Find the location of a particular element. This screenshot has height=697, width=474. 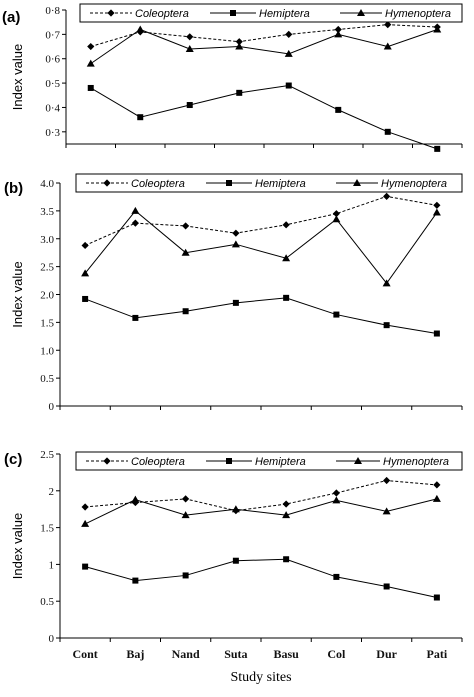

y-tick-label: 1.5 is located at coordinates (47, 529).